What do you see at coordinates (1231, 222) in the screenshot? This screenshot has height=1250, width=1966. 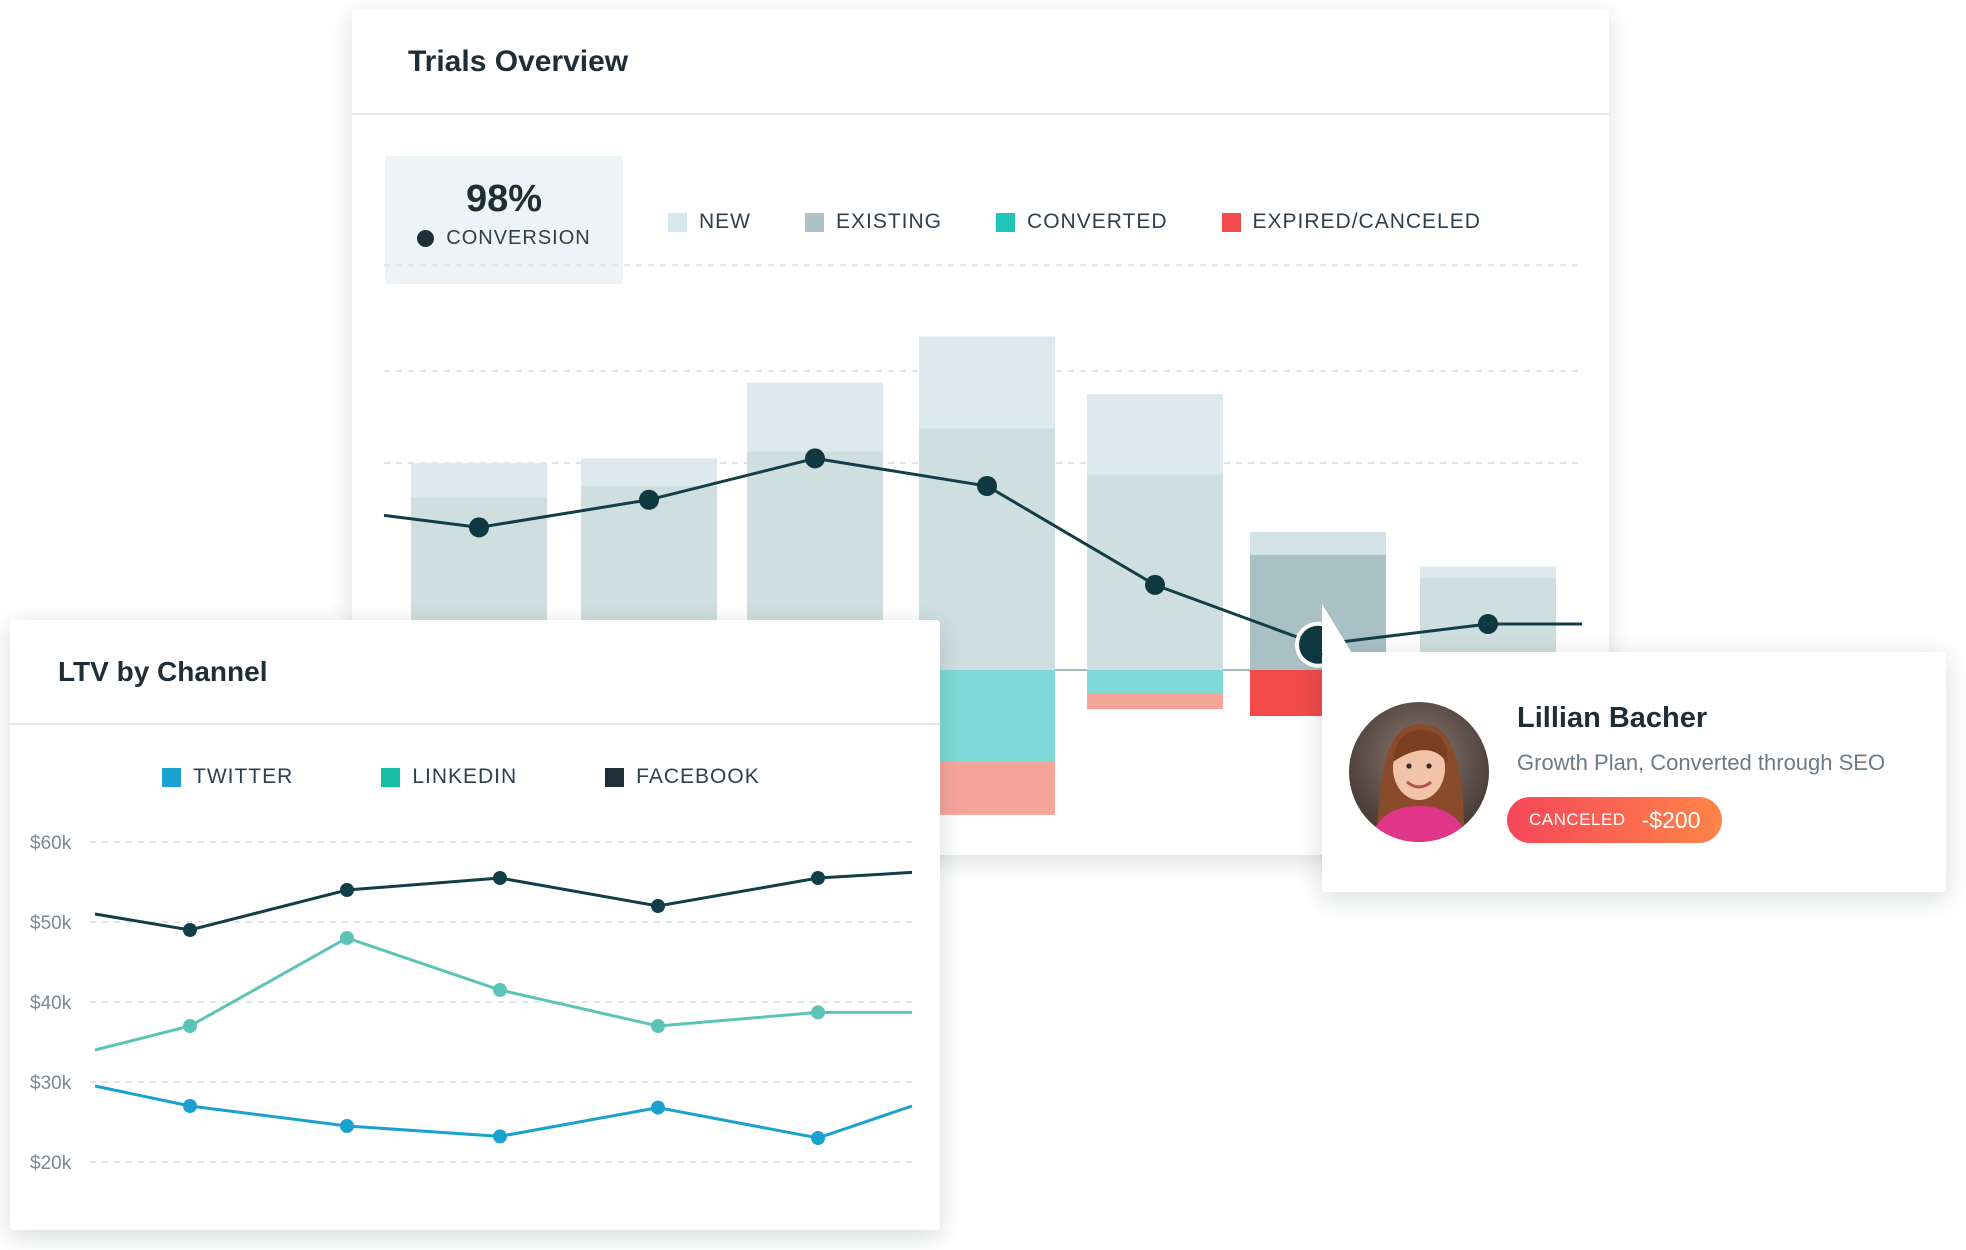 I see `legend-swatch-expired` at bounding box center [1231, 222].